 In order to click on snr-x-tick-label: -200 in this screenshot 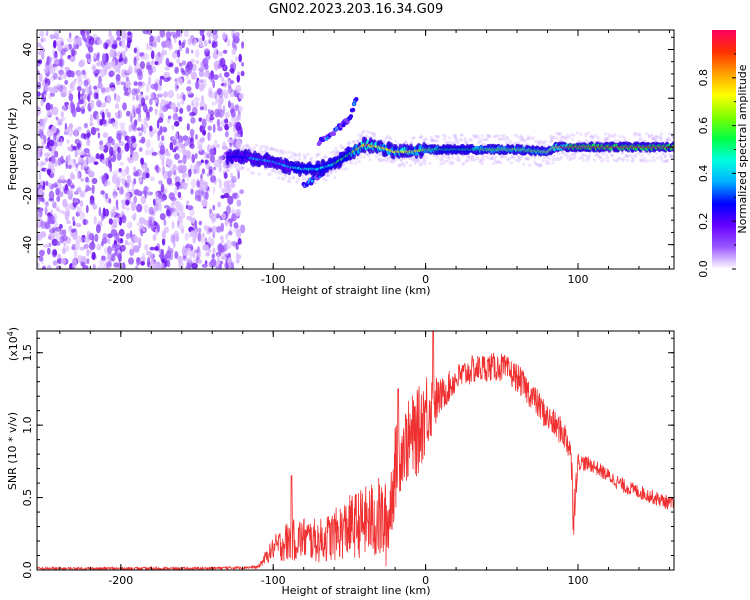, I will do `click(120, 580)`.